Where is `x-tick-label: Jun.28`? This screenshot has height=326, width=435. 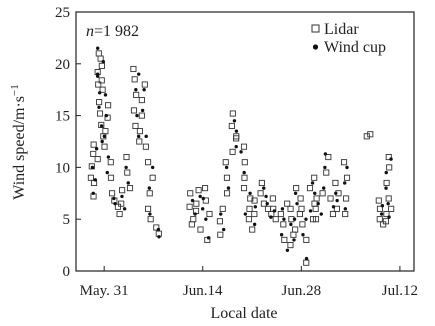 x-tick-label: Jun.28 is located at coordinates (302, 291).